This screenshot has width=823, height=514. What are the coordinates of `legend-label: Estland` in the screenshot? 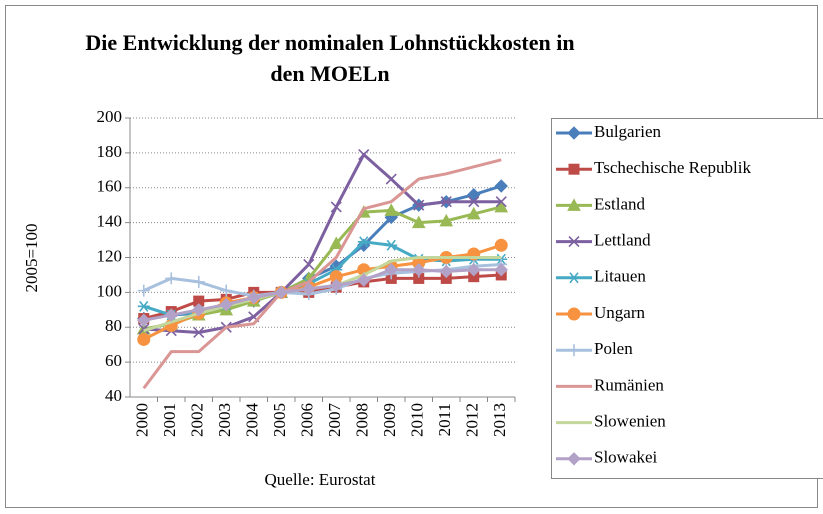 It's located at (619, 203).